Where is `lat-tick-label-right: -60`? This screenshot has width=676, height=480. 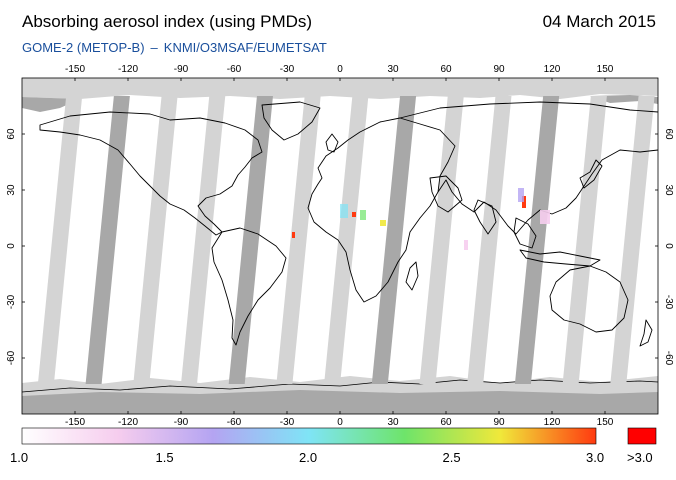 lat-tick-label-right: -60 is located at coordinates (668, 358).